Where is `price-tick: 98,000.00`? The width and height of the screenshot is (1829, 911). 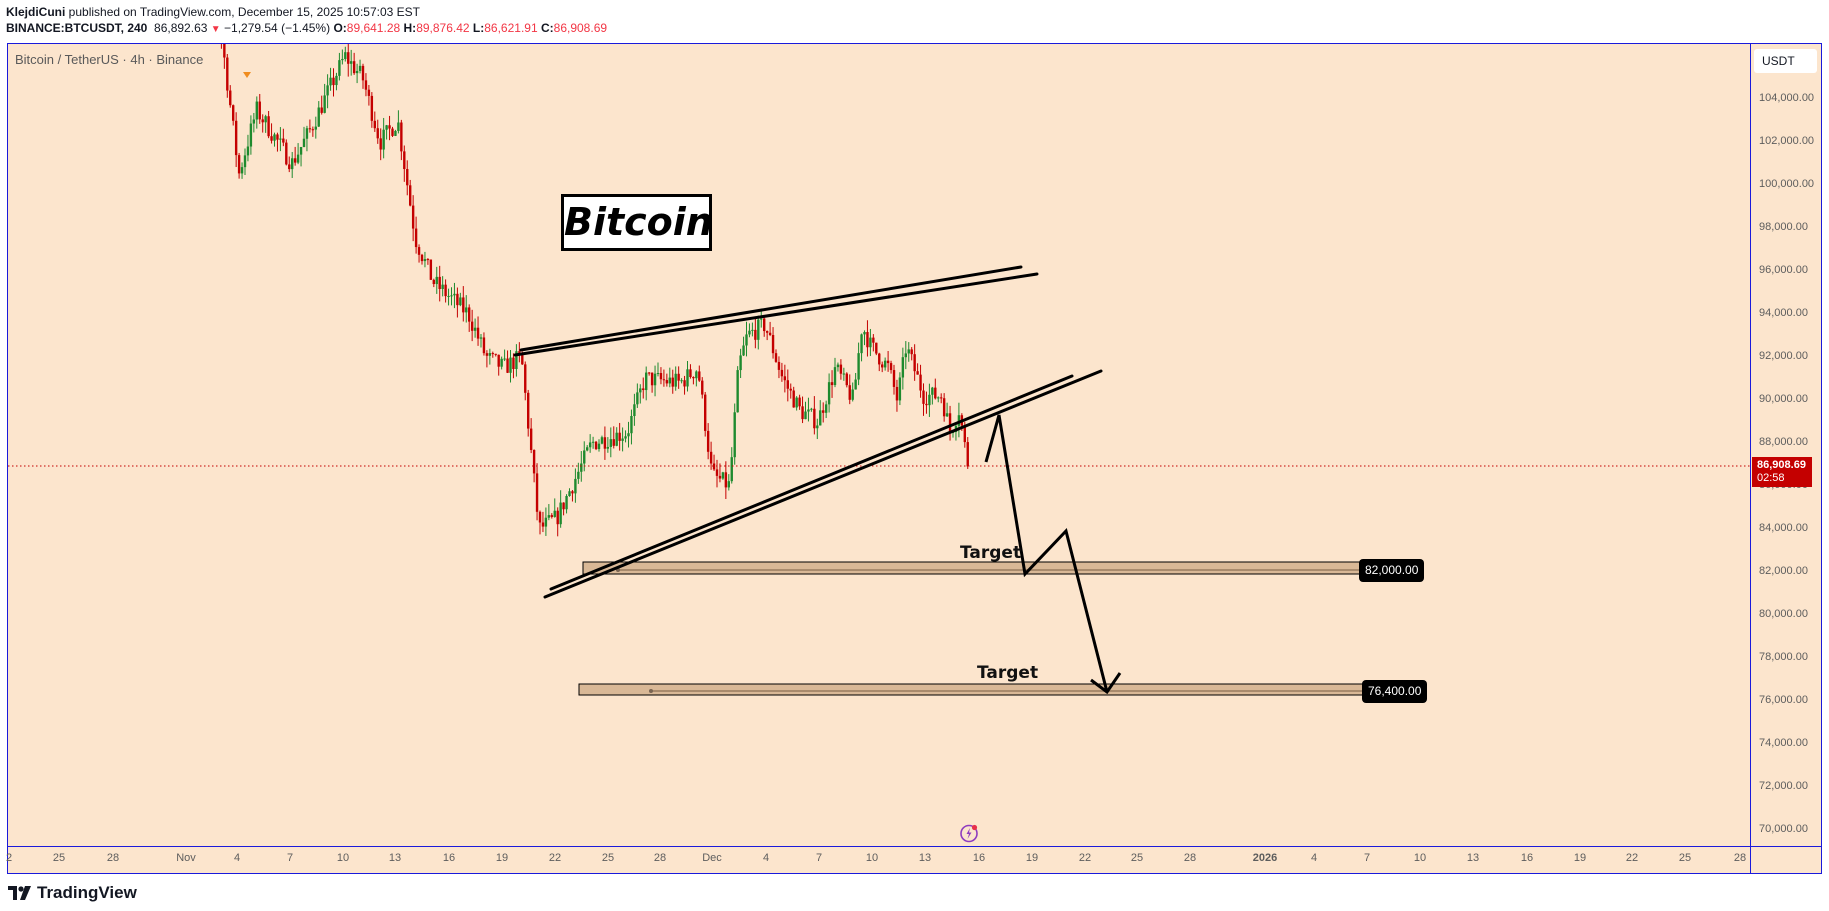
price-tick: 98,000.00 is located at coordinates (1783, 227).